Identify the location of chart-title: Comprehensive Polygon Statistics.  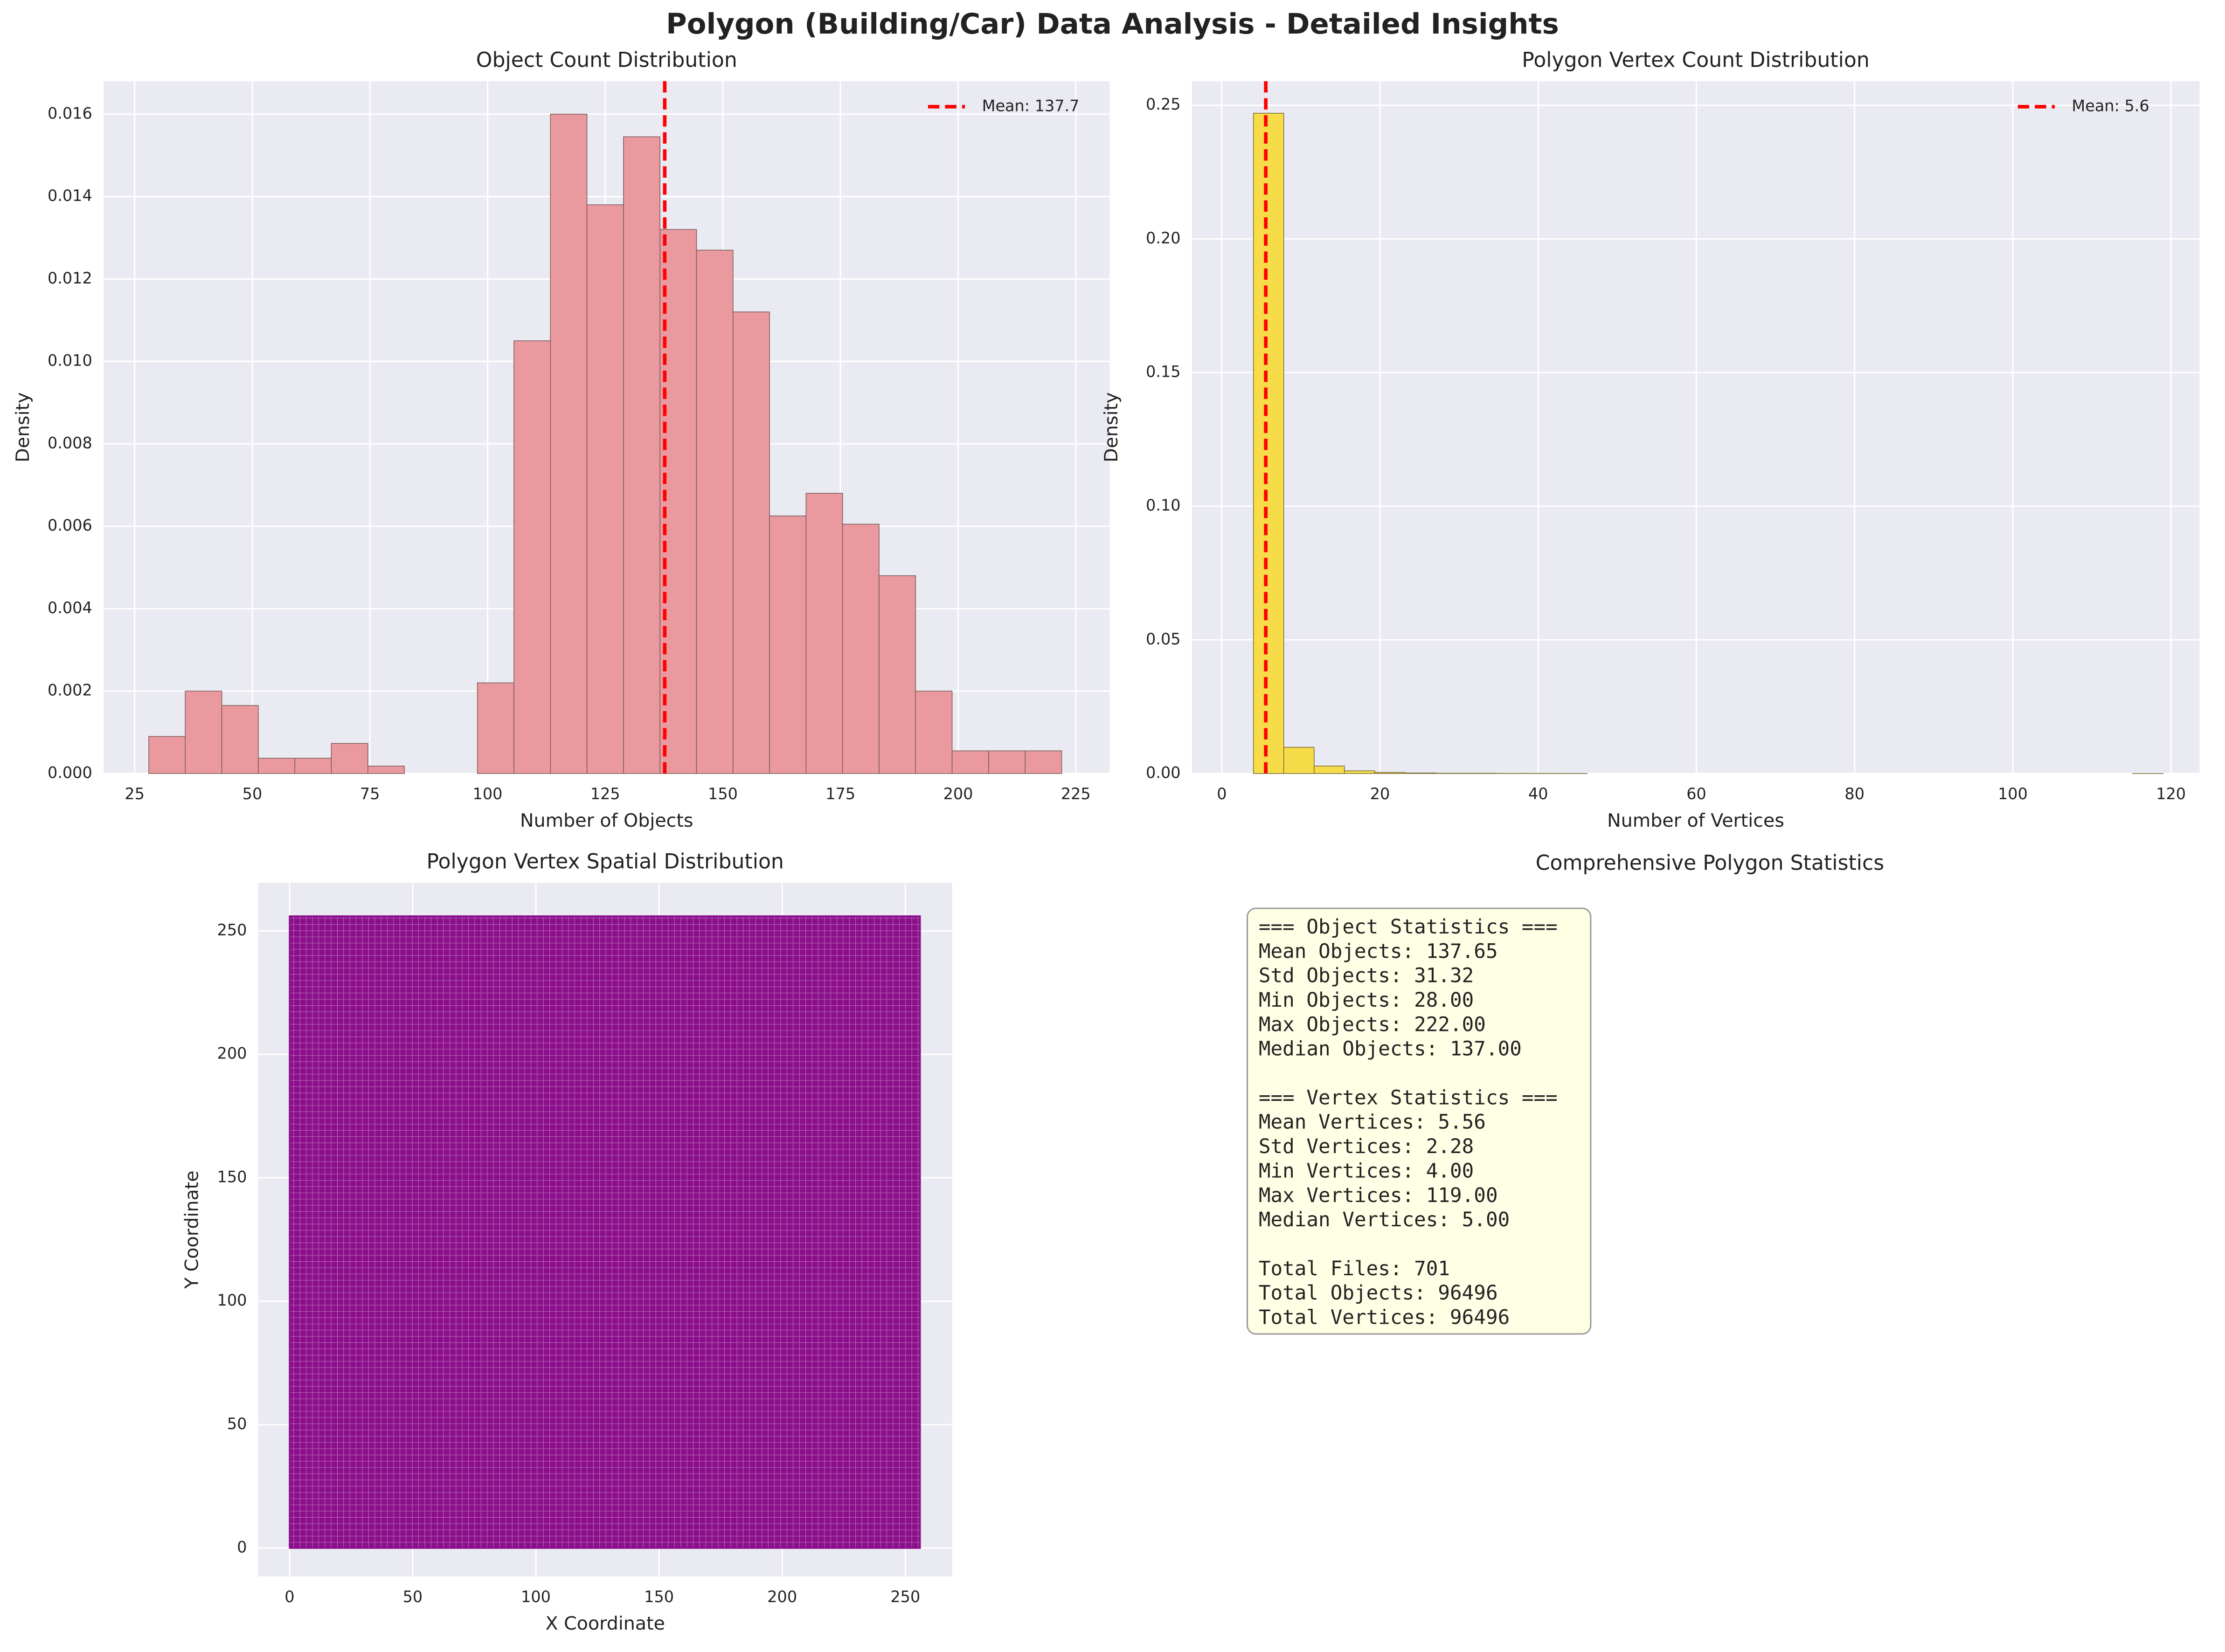
(1711, 863).